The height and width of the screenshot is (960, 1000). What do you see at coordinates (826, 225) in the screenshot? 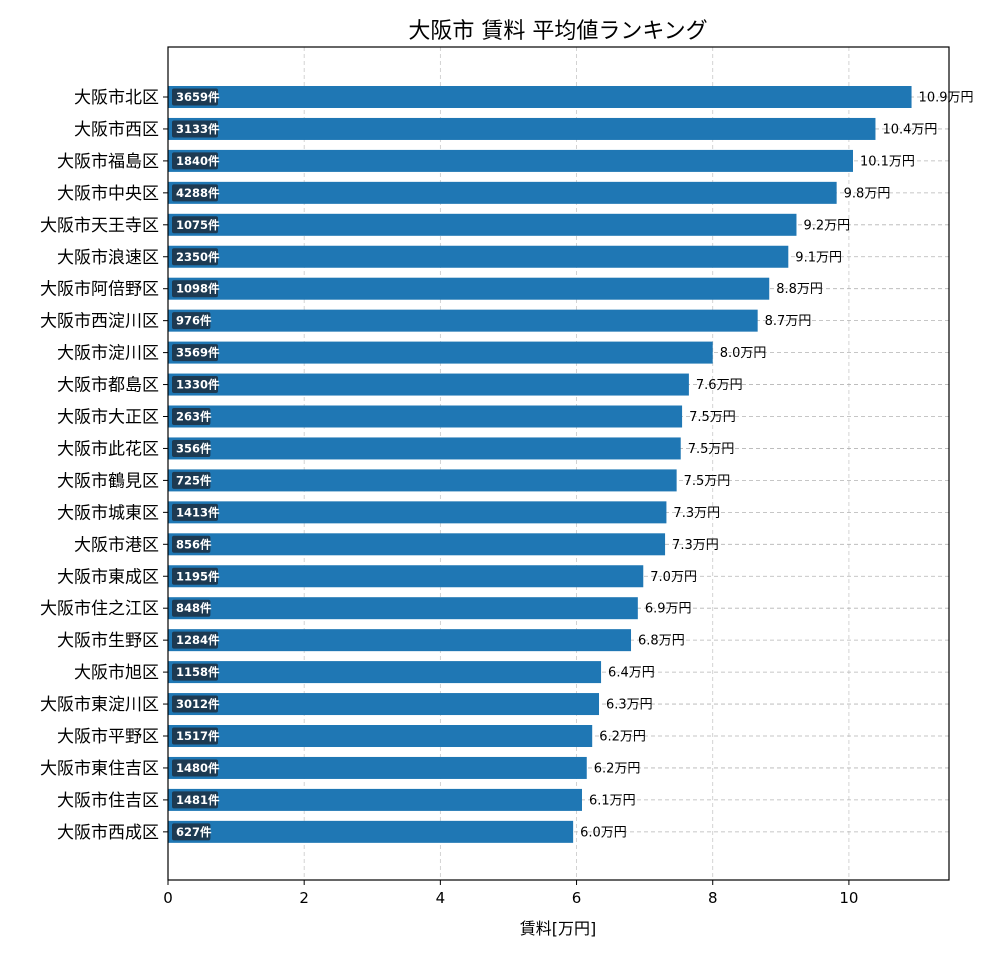
I see `value-label: 9.2万円` at bounding box center [826, 225].